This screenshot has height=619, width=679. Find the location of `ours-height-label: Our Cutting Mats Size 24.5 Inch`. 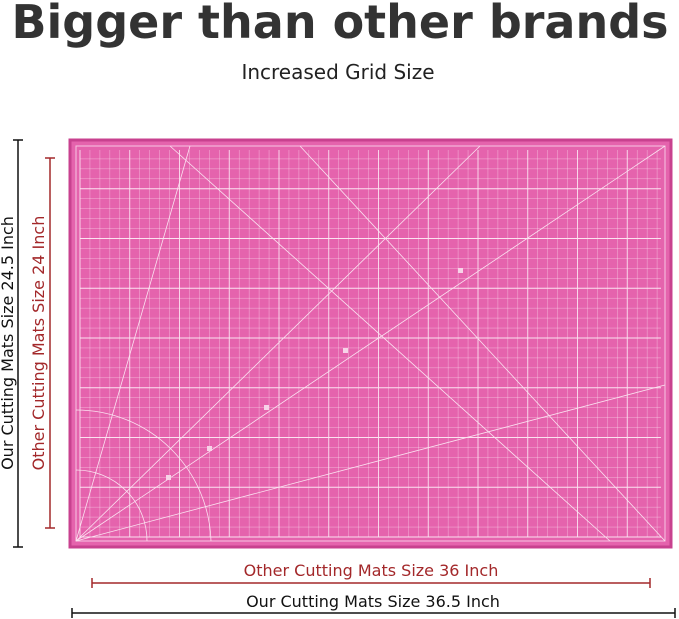

ours-height-label: Our Cutting Mats Size 24.5 Inch is located at coordinates (8, 343).